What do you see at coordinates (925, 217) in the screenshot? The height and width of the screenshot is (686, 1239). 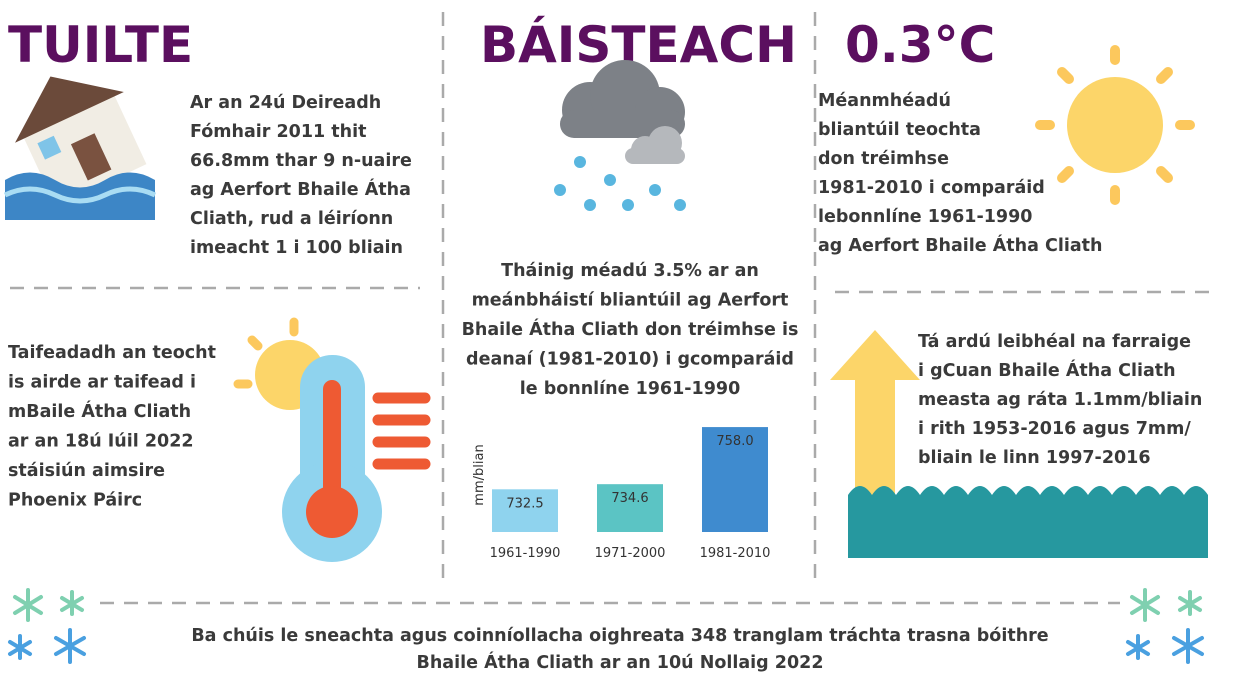 I see `temperature-text: lebonnlíne 1961-1990` at bounding box center [925, 217].